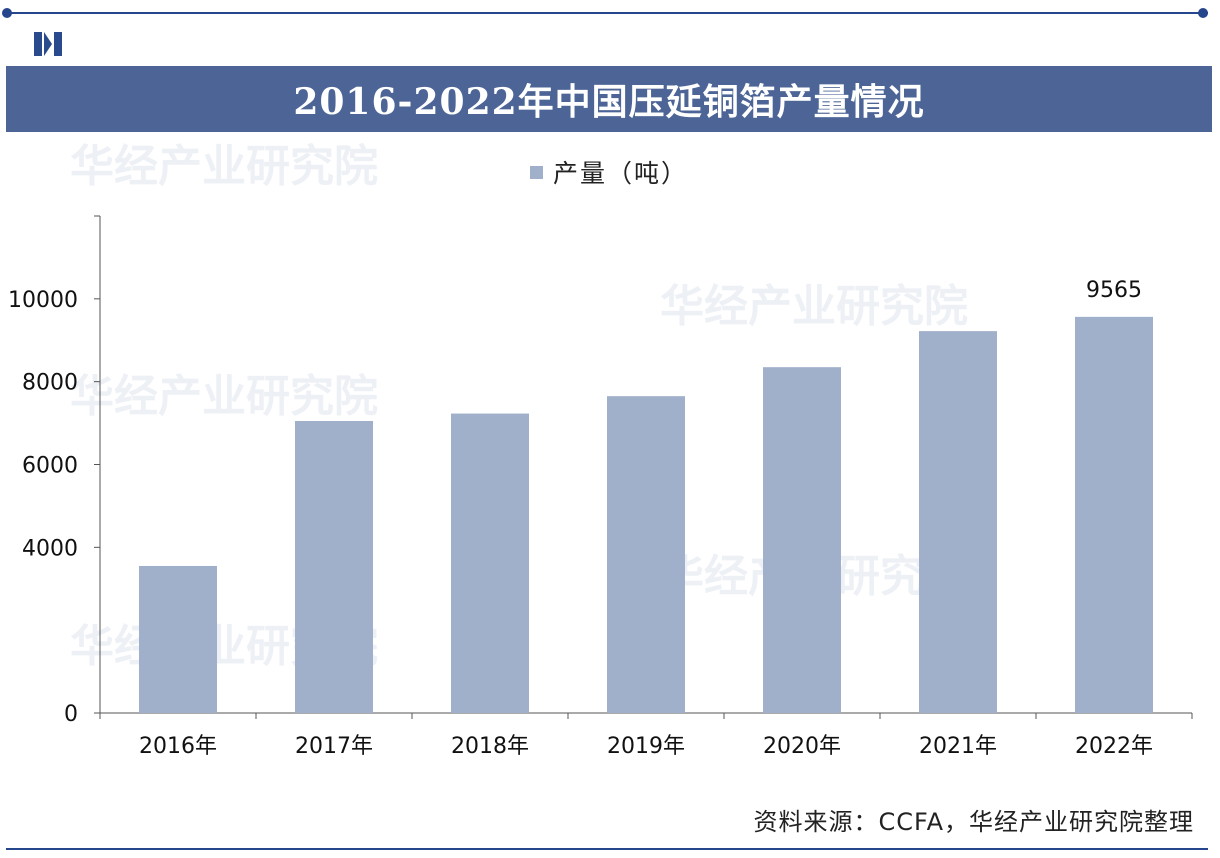 This screenshot has height=858, width=1220. I want to click on x-tick-label: 2018年, so click(490, 746).